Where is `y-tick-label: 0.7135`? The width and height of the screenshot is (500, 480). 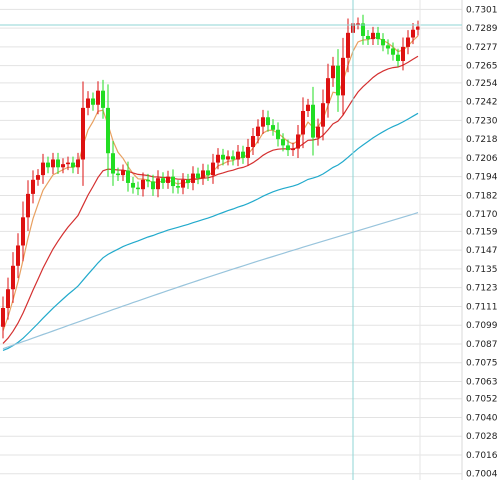 y-tick-label: 0.7135 is located at coordinates (482, 270).